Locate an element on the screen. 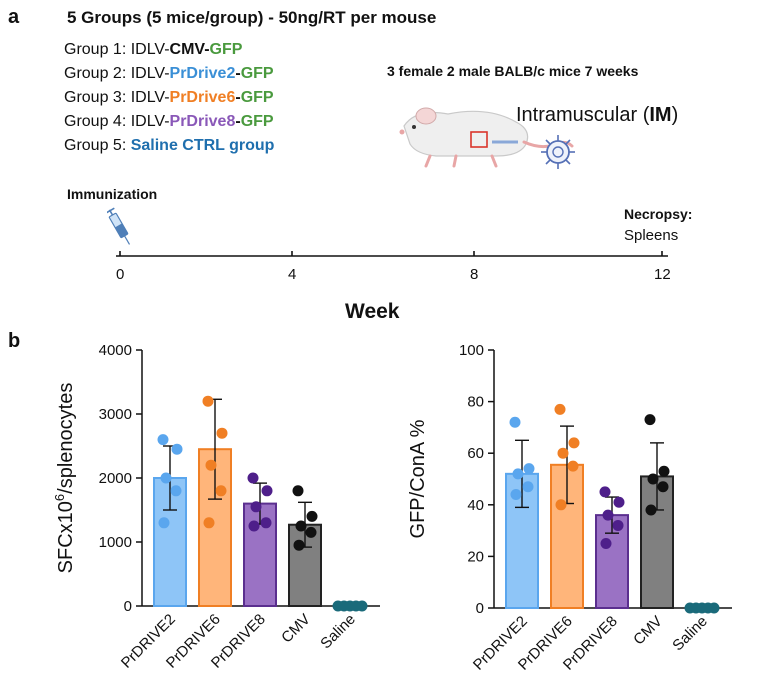 The height and width of the screenshot is (691, 768). group-1-dash: - is located at coordinates (207, 49).